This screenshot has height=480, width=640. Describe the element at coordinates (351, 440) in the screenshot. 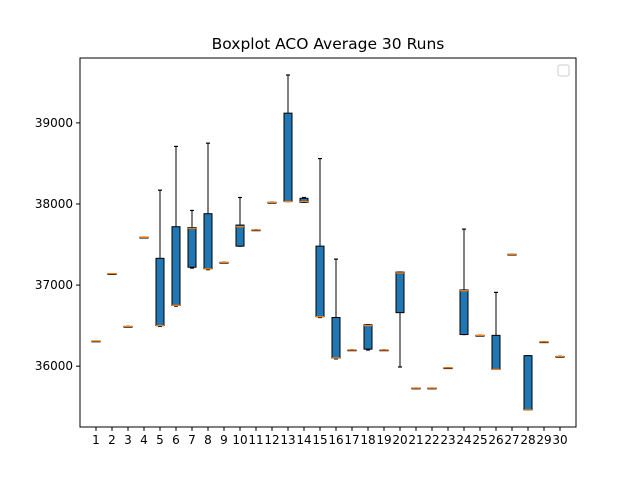

I see `x-tick-label: 17` at that location.